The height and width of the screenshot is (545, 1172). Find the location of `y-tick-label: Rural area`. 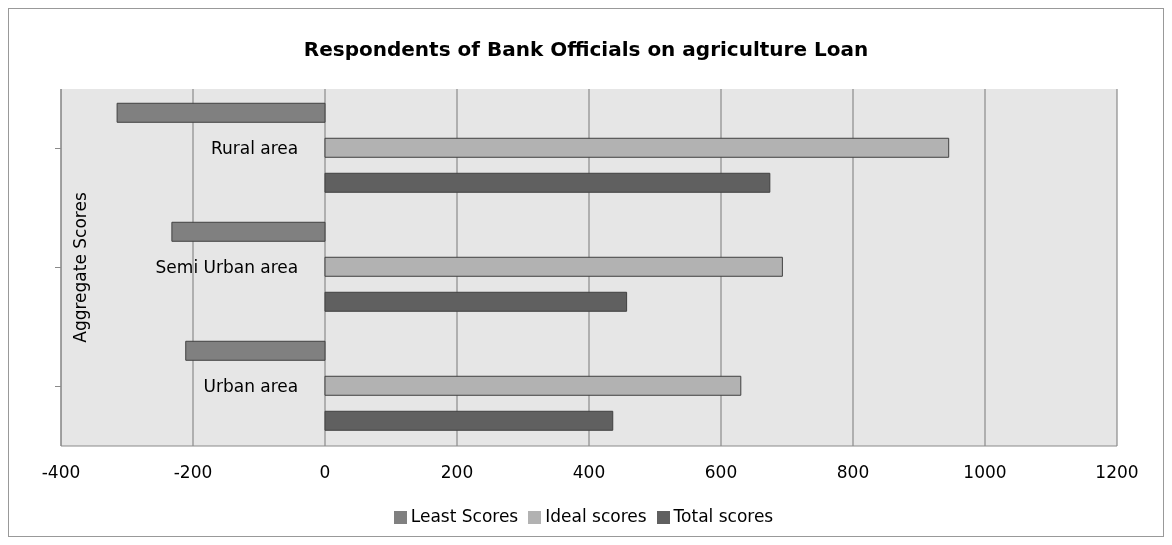

y-tick-label: Rural area is located at coordinates (254, 147).